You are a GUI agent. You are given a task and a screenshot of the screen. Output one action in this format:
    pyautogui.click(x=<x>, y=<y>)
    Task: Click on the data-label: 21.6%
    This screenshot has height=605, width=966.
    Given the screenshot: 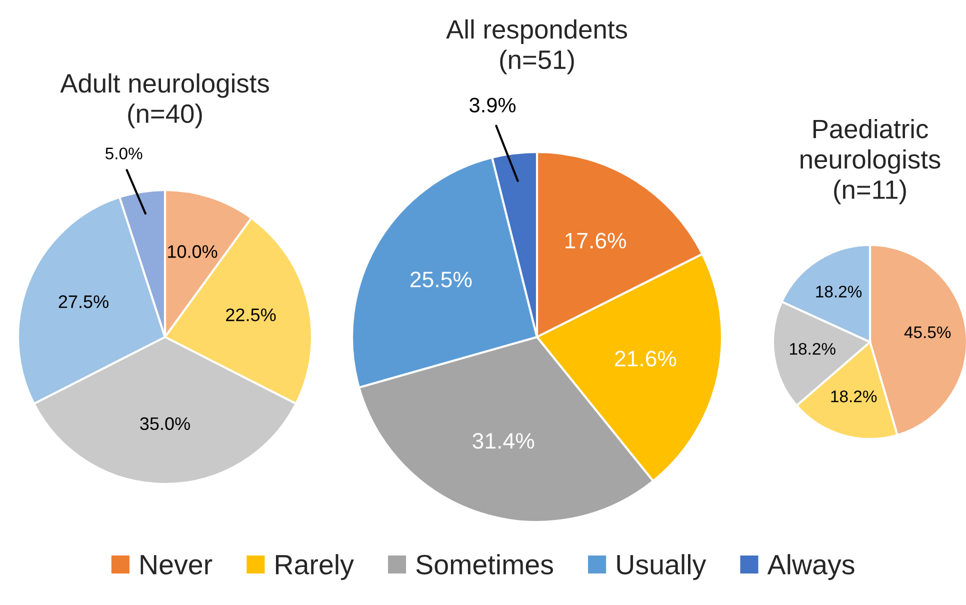 What is the action you would take?
    pyautogui.click(x=645, y=358)
    